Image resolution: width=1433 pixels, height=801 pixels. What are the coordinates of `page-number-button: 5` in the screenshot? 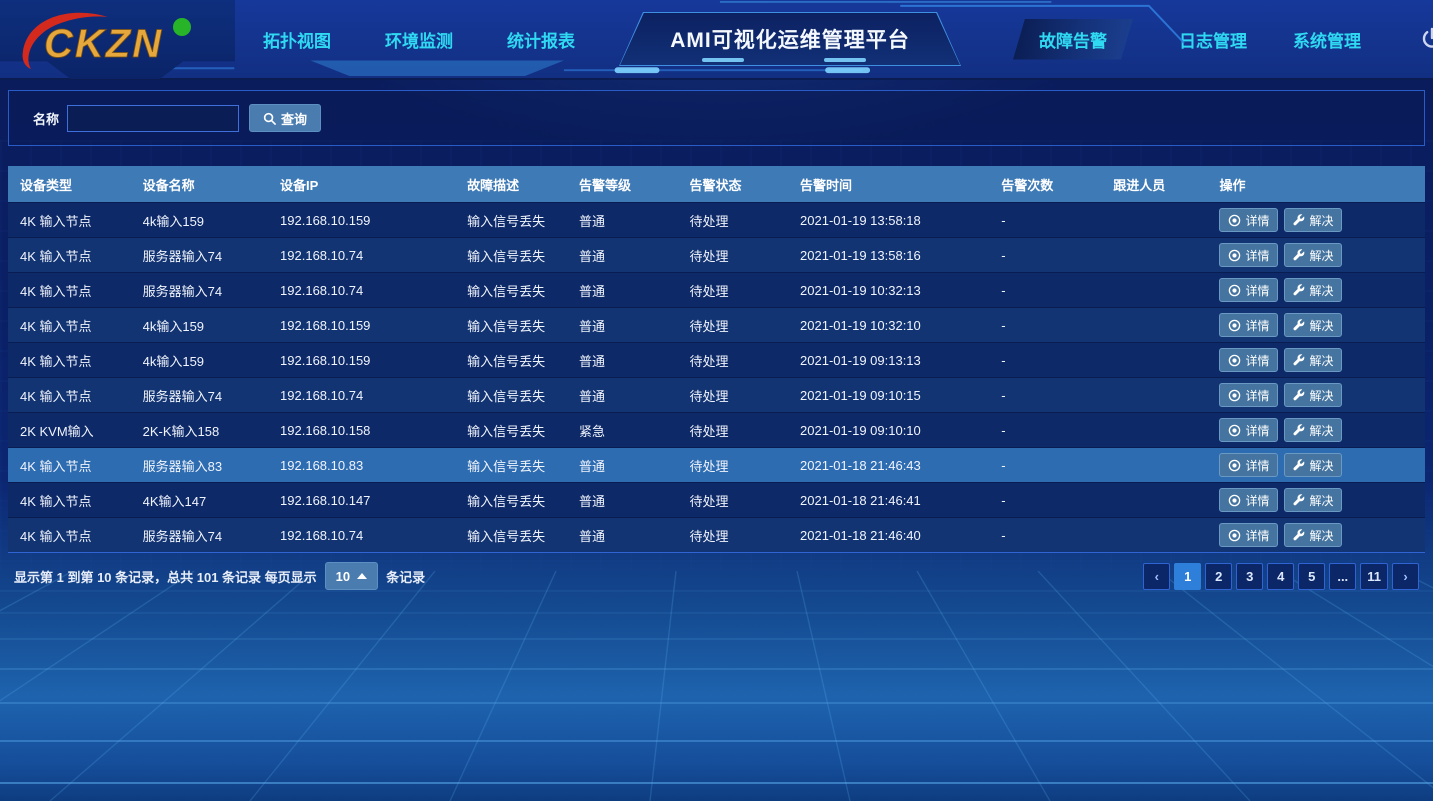 It's located at (1312, 576).